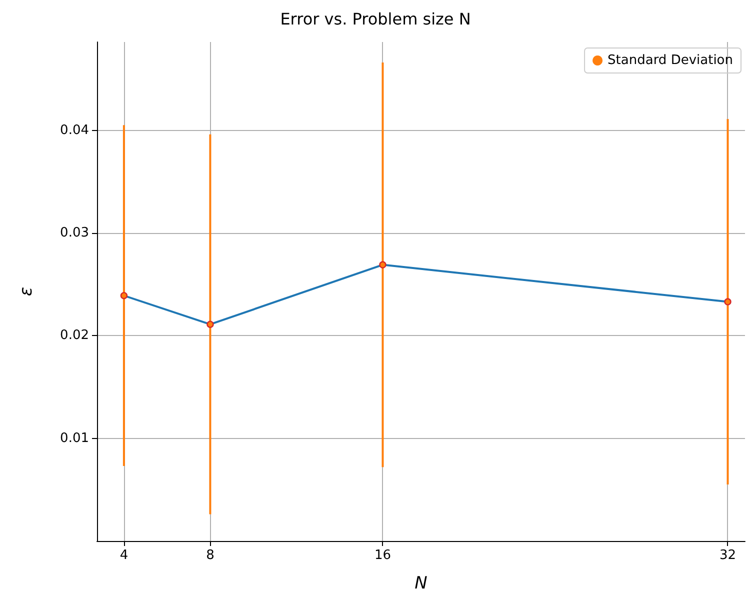 Image resolution: width=751 pixels, height=597 pixels. Describe the element at coordinates (26, 291) in the screenshot. I see `y-axis-title: ε` at that location.